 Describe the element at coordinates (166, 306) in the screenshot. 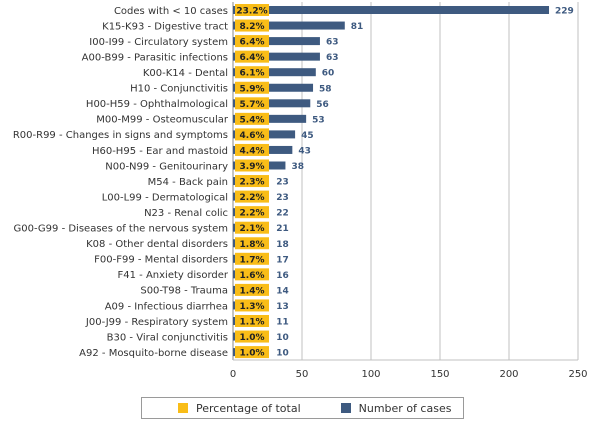

I see `category-label: A09 - Infectious diarrhea` at that location.